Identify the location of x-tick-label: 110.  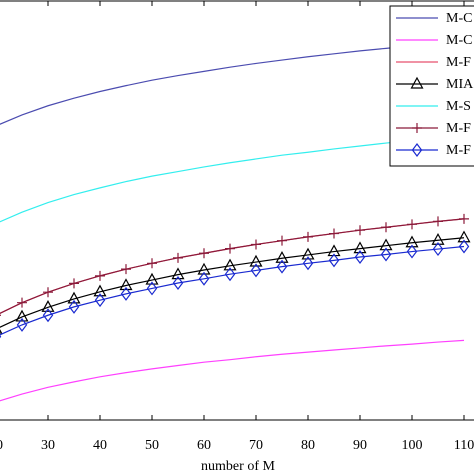
(464, 445).